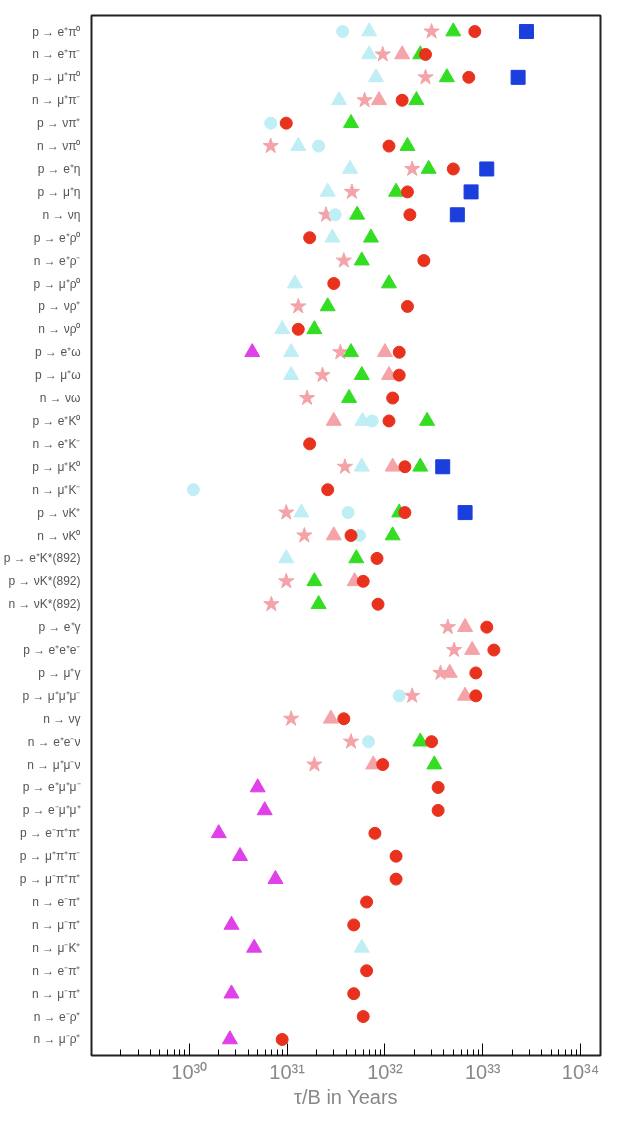  I want to click on y-tick-label: p → e⁺K⁰, so click(56, 420).